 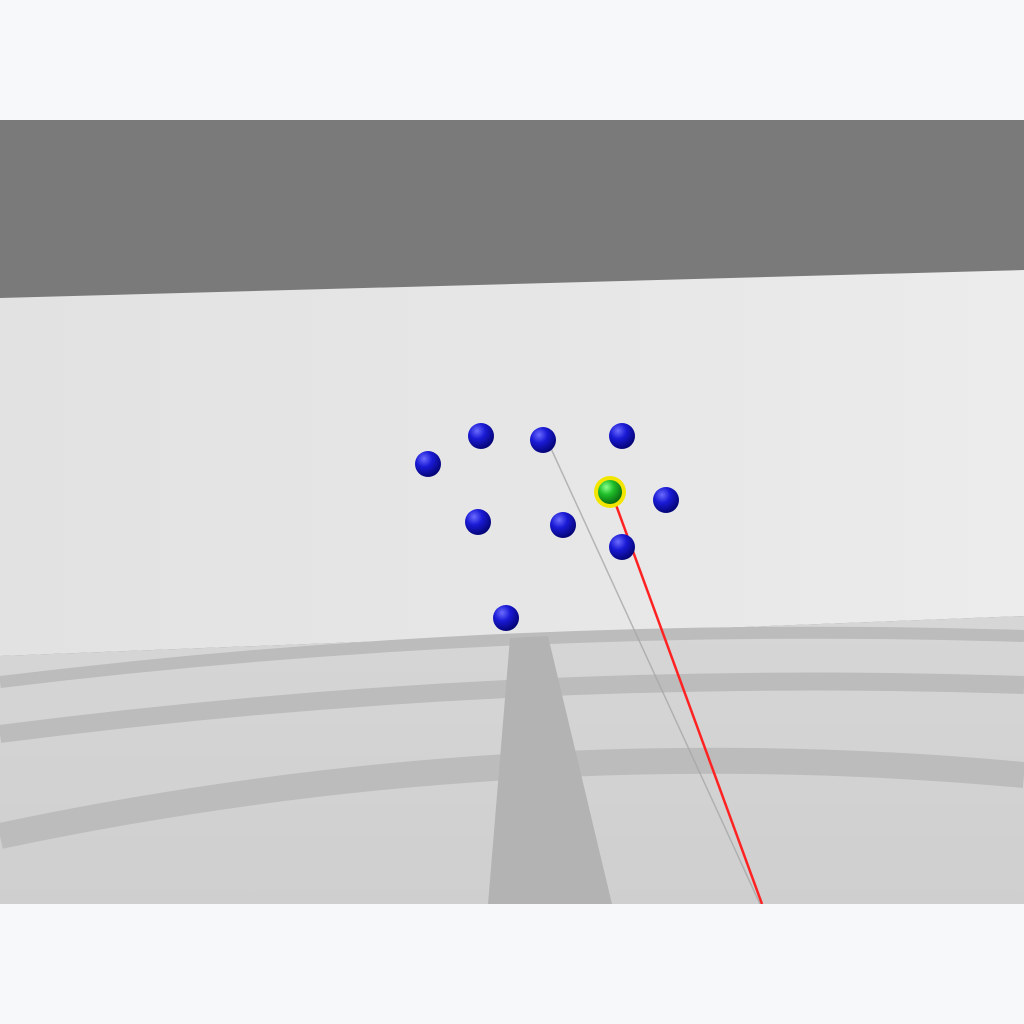 I want to click on pointer-ray, so click(x=687, y=698).